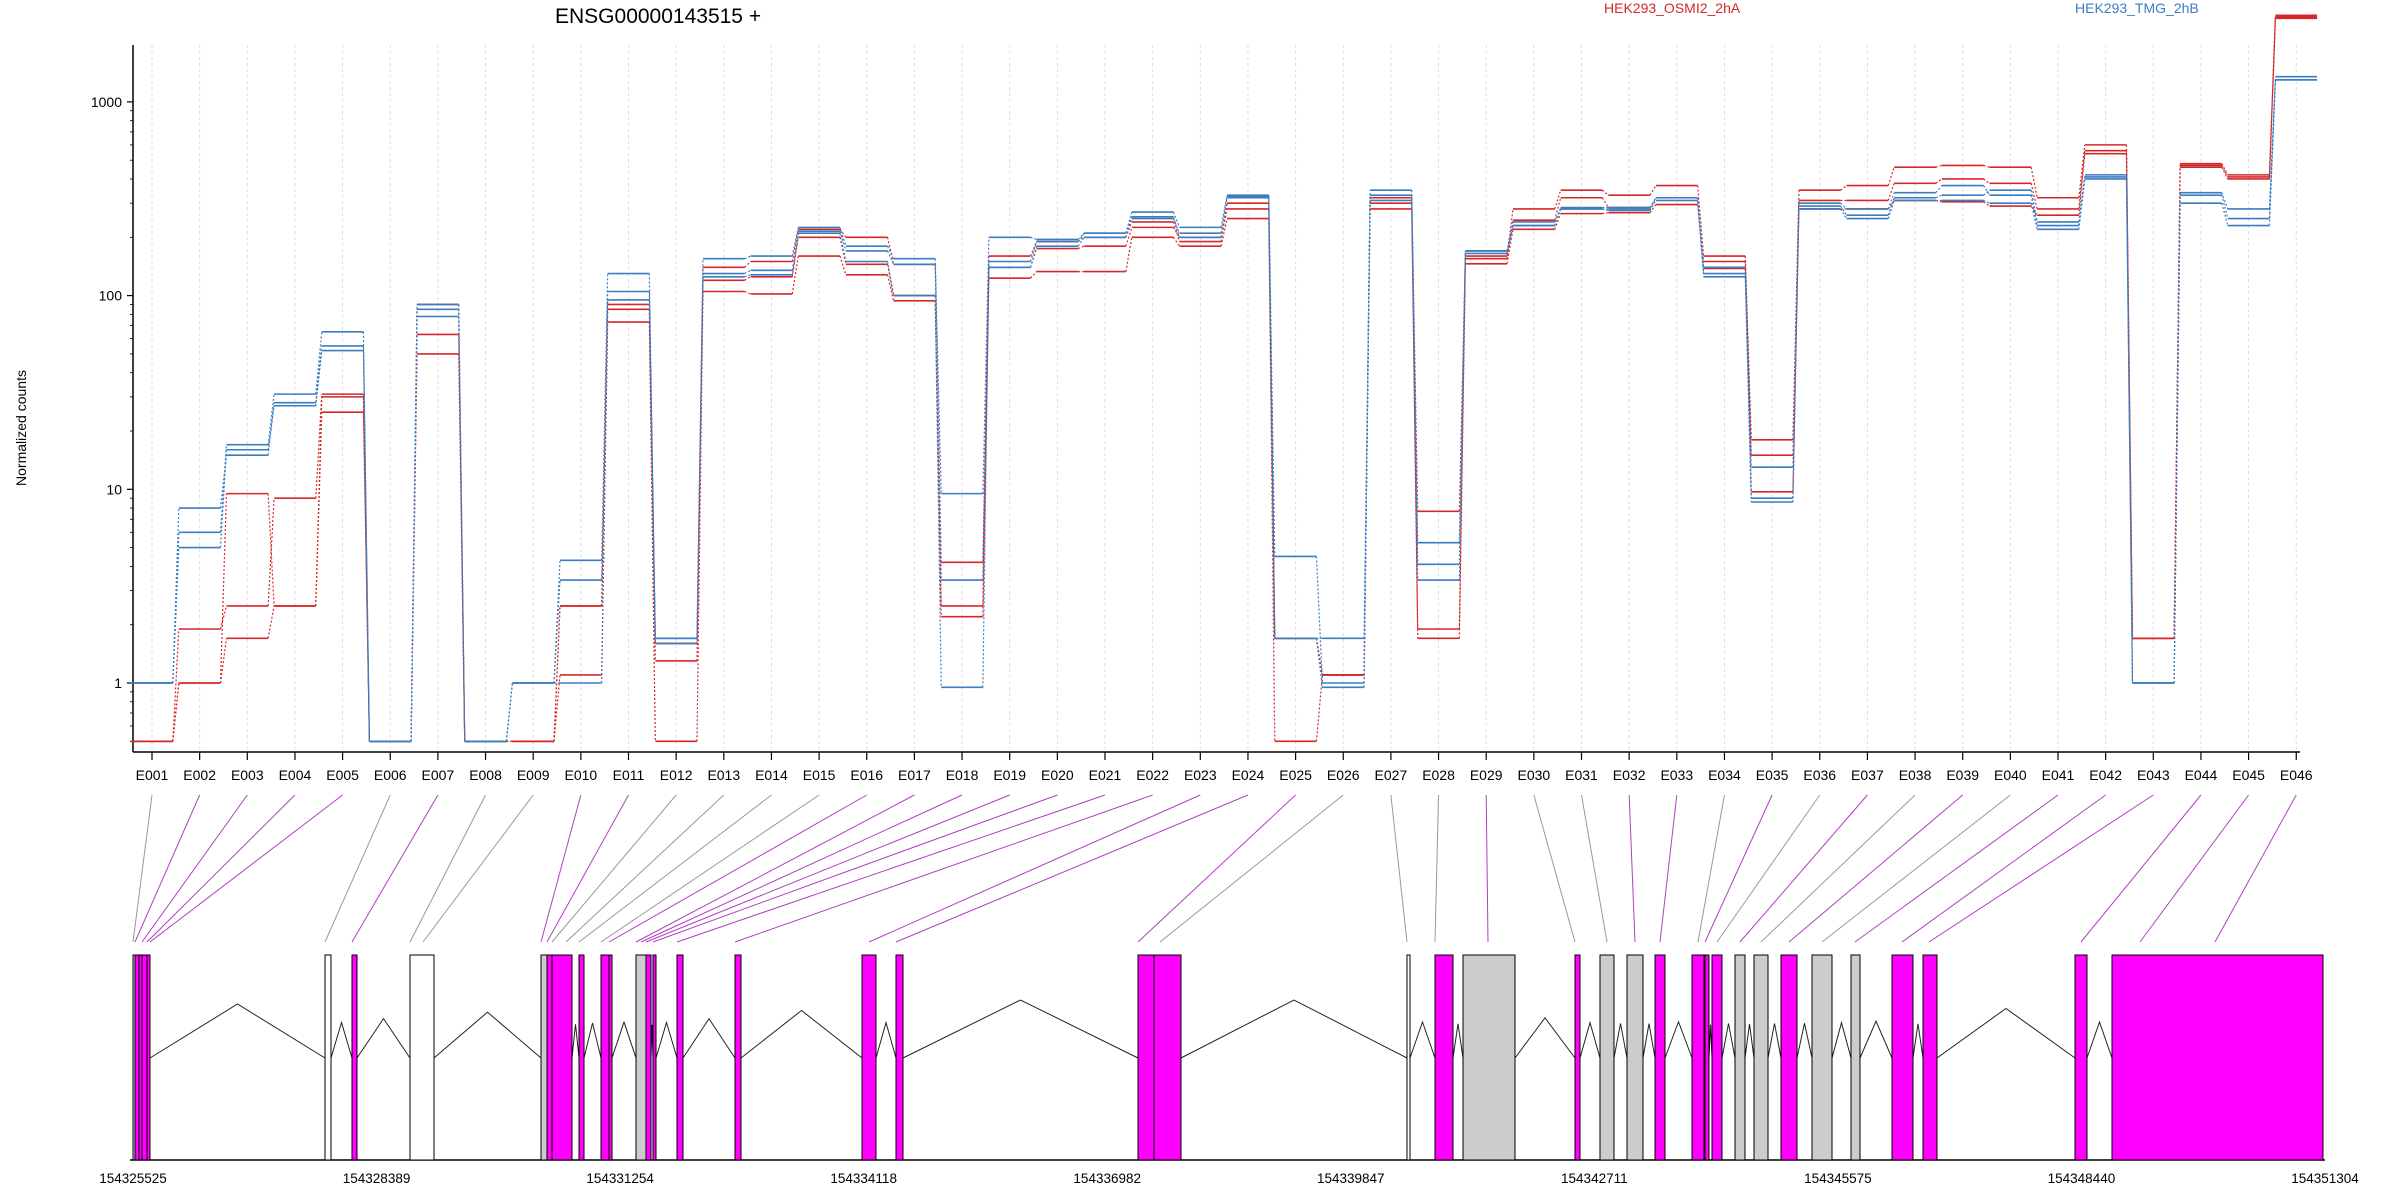 The image size is (2400, 1200). Describe the element at coordinates (1152, 775) in the screenshot. I see `x-tick-label: E022` at that location.